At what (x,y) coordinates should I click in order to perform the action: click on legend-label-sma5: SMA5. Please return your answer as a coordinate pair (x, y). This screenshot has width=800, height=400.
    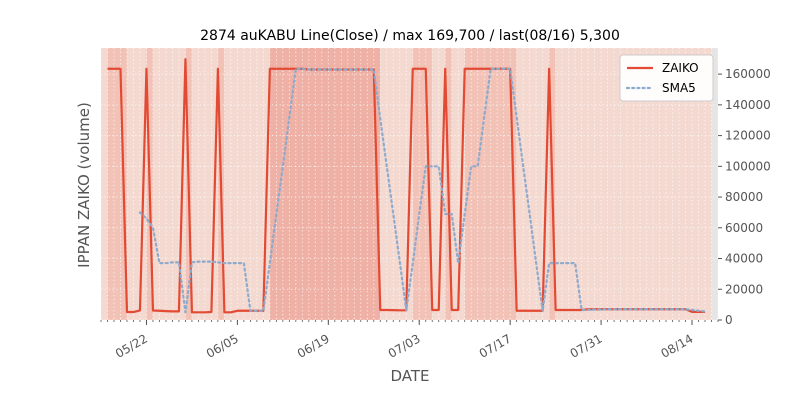
    Looking at the image, I should click on (679, 88).